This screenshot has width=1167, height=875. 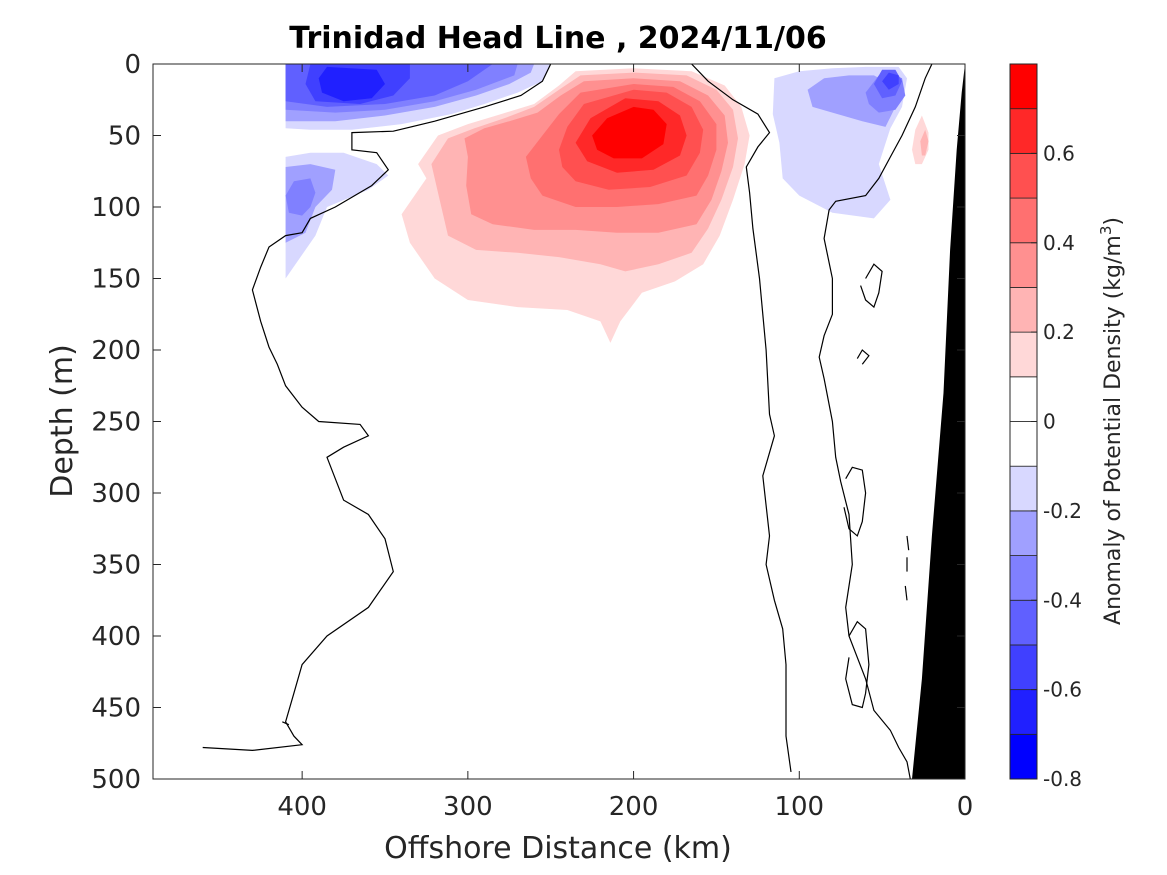 What do you see at coordinates (924, 142) in the screenshot?
I see `contour-region-pos-right-0.2` at bounding box center [924, 142].